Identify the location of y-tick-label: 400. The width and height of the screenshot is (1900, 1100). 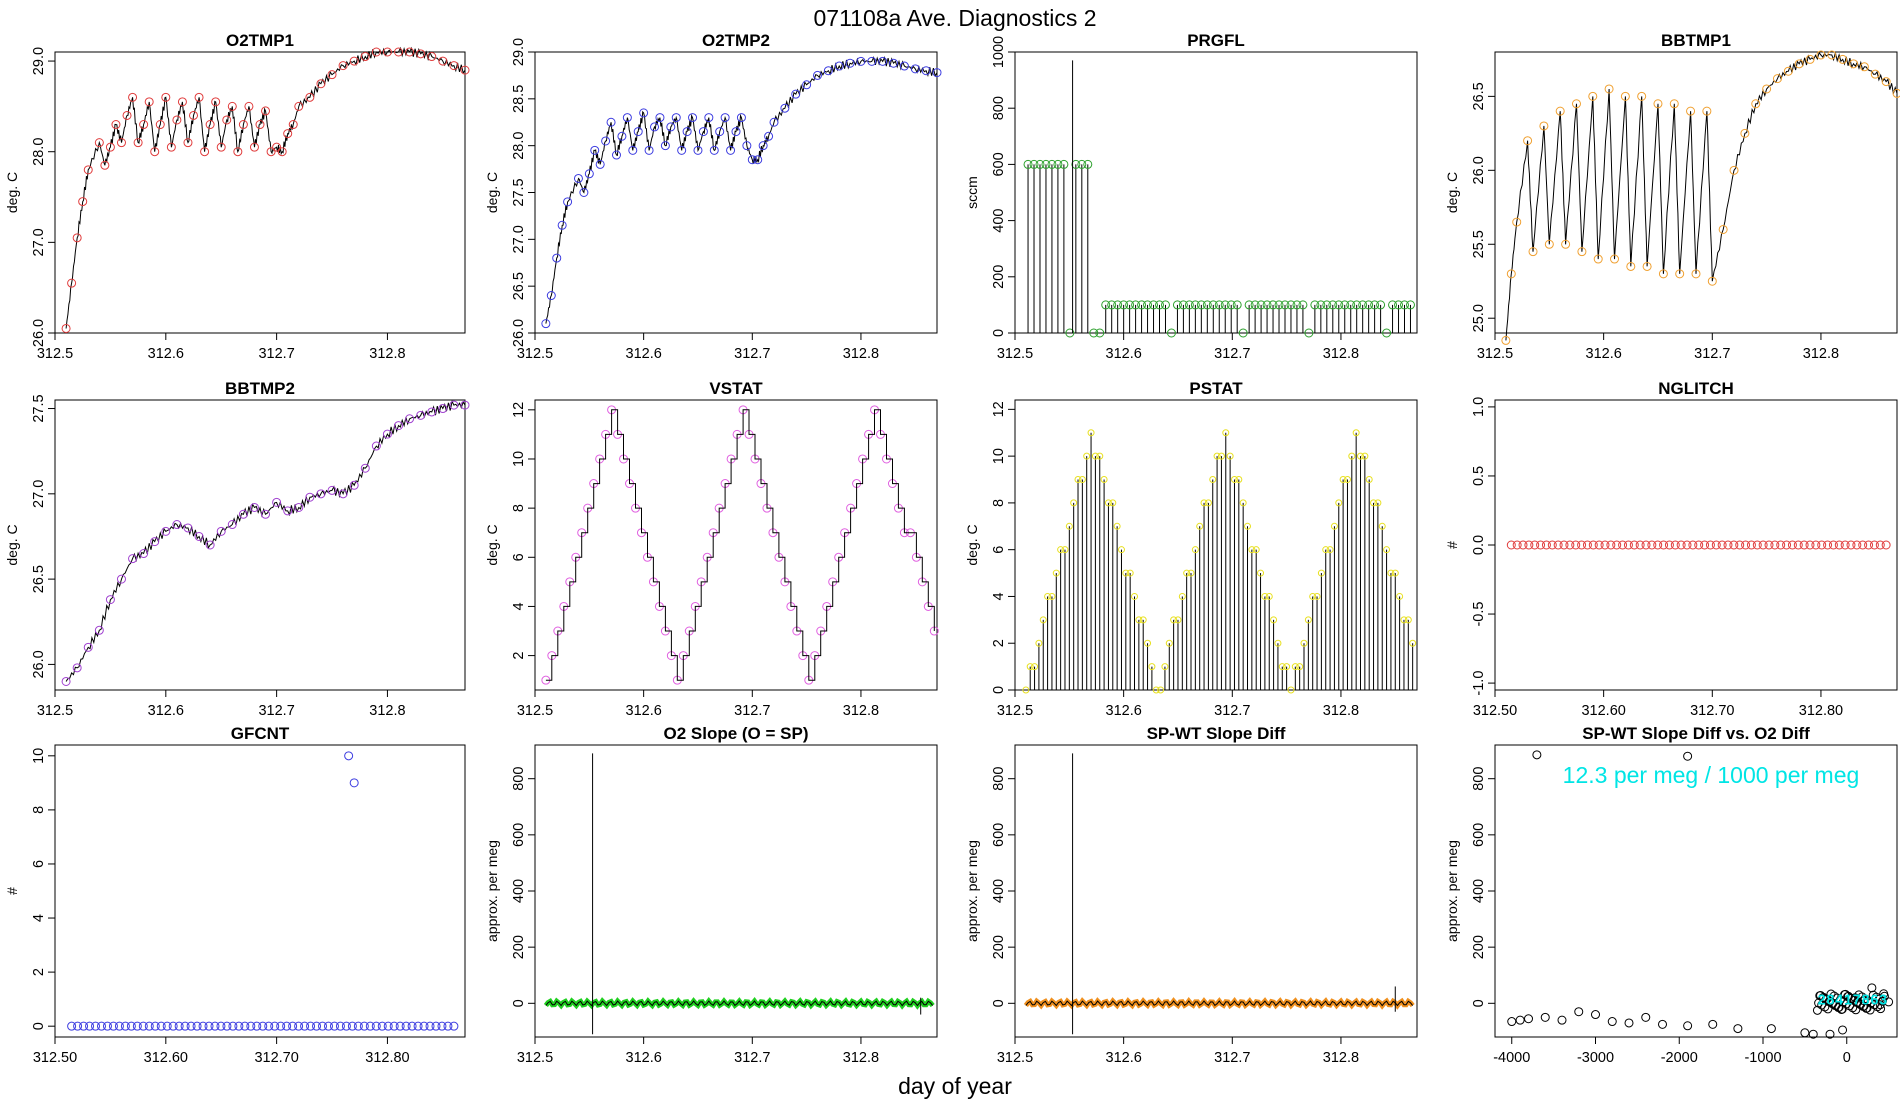
(519, 891).